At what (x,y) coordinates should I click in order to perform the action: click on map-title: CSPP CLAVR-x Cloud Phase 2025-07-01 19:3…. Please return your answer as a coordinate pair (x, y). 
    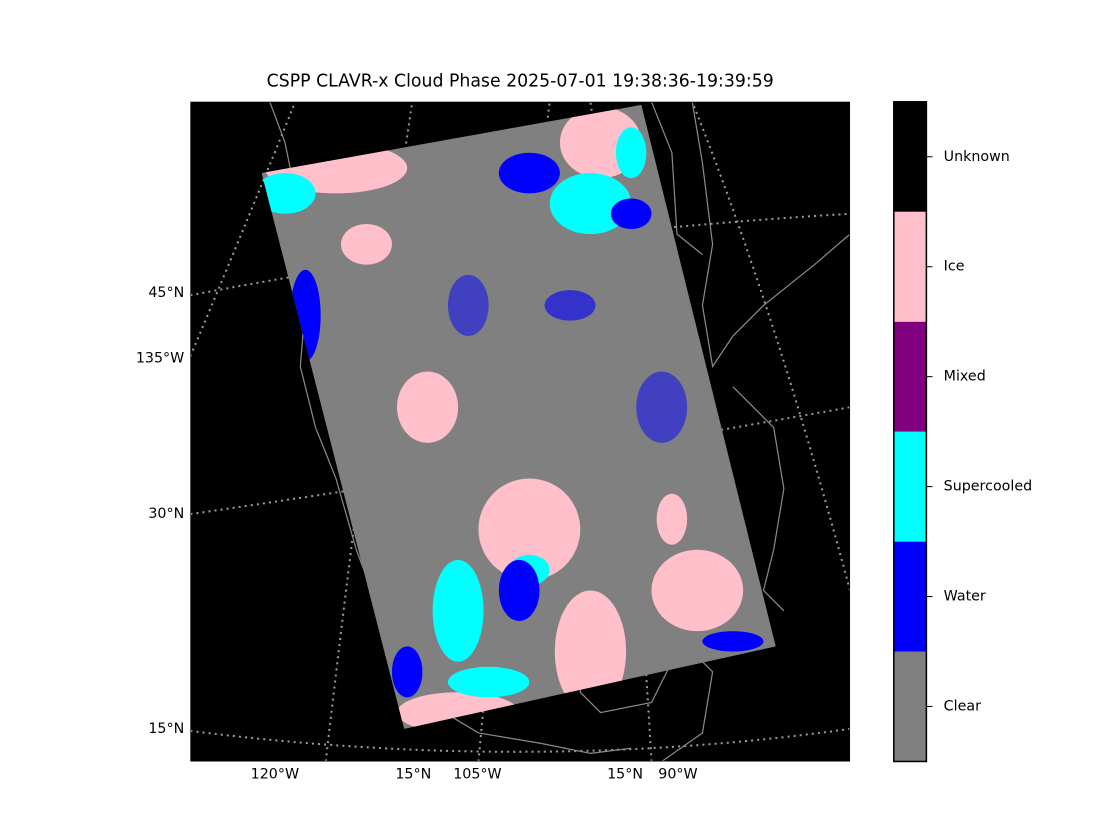
    Looking at the image, I should click on (520, 81).